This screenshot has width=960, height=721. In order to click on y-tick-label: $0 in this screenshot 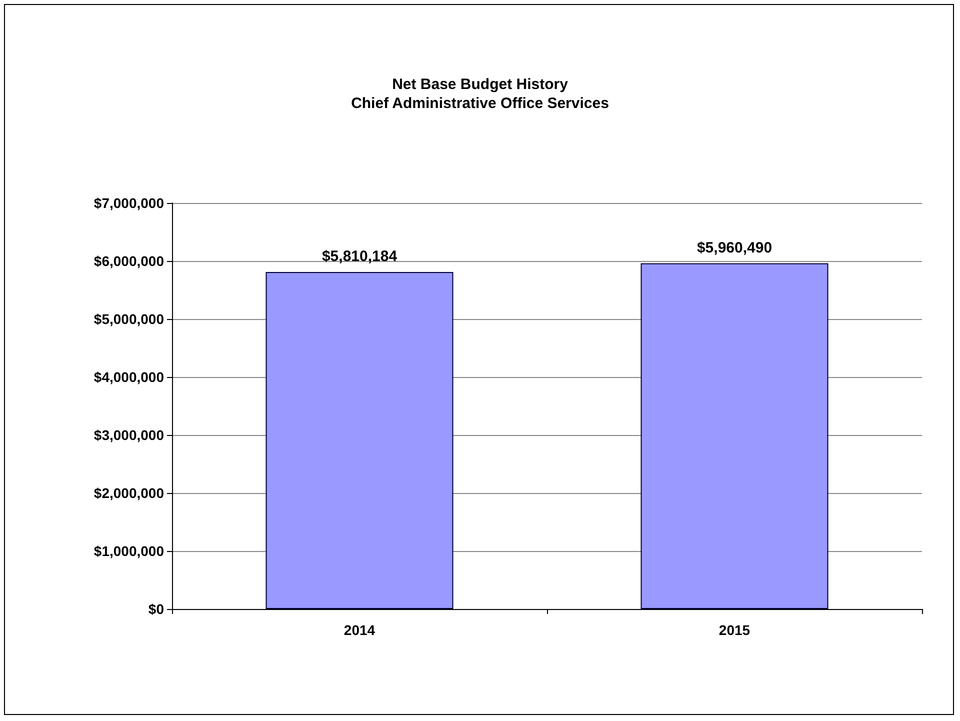, I will do `click(156, 609)`.